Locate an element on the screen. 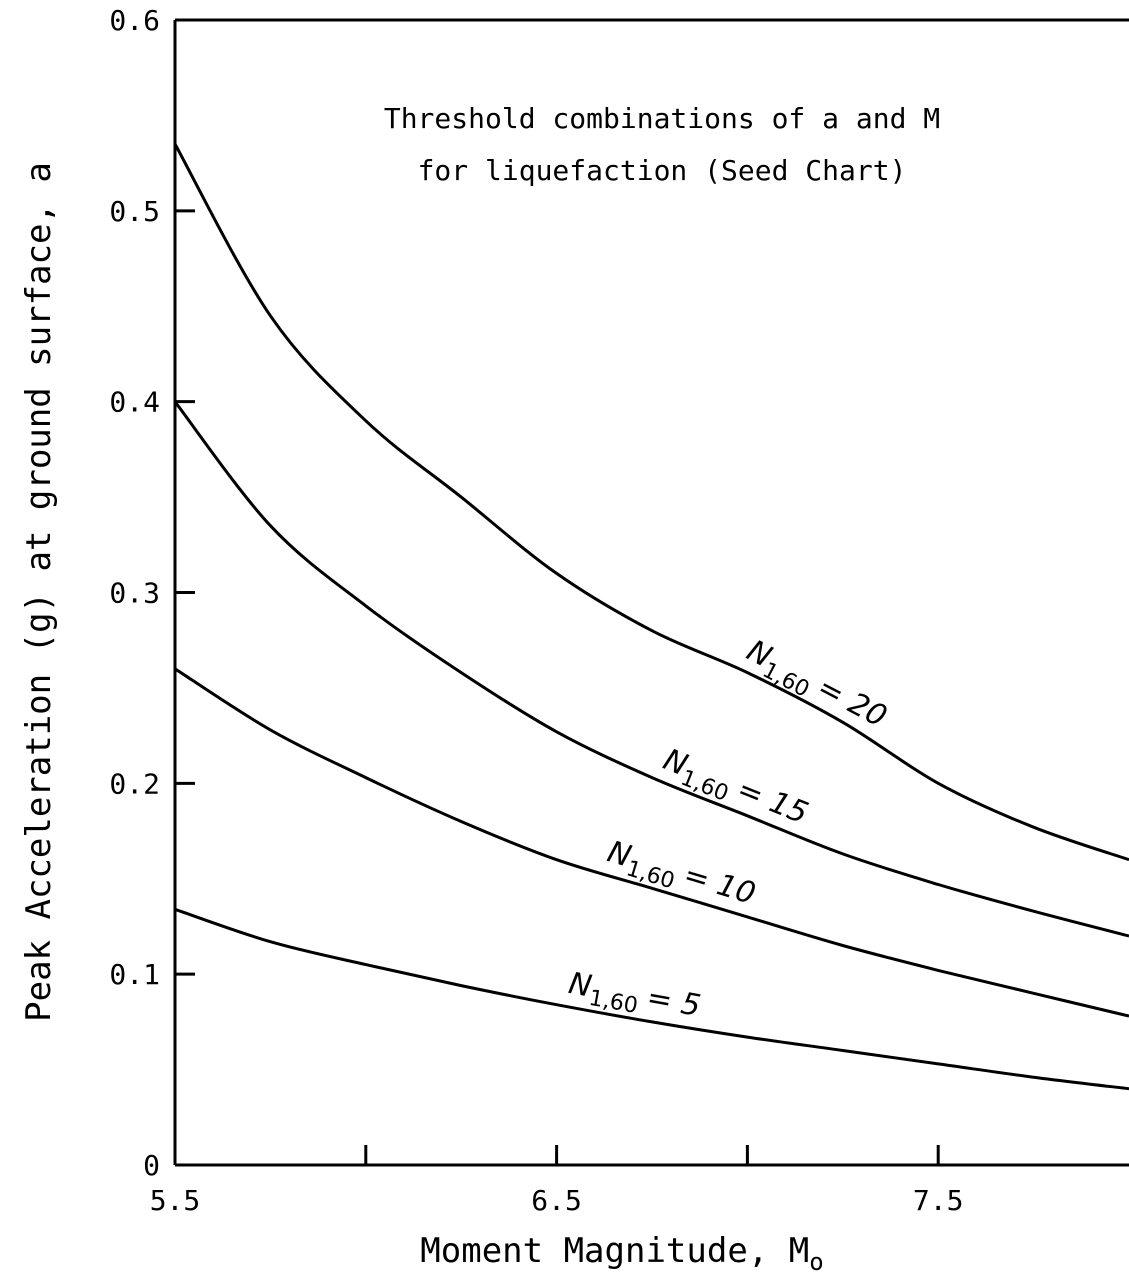  x-axis-label: Moment Magnitude, Mo is located at coordinates (621, 1253).